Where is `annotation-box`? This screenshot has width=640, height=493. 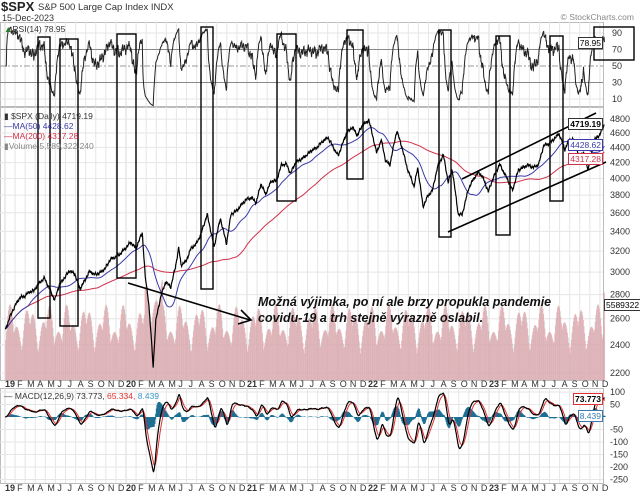 annotation-box is located at coordinates (126, 156).